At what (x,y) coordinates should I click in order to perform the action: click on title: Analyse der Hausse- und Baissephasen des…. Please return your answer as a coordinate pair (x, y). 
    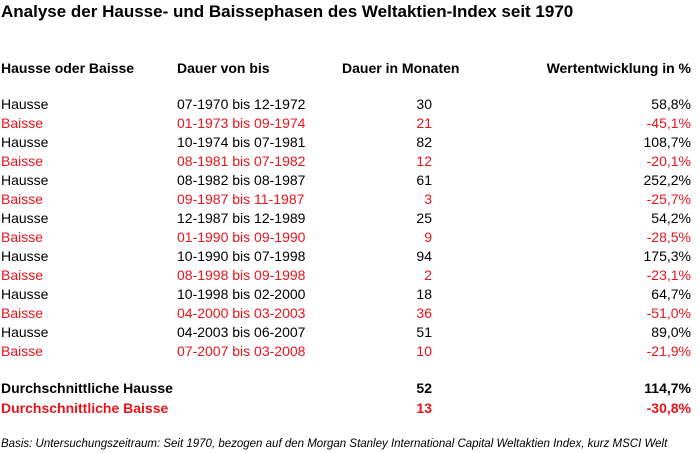
    Looking at the image, I should click on (287, 11).